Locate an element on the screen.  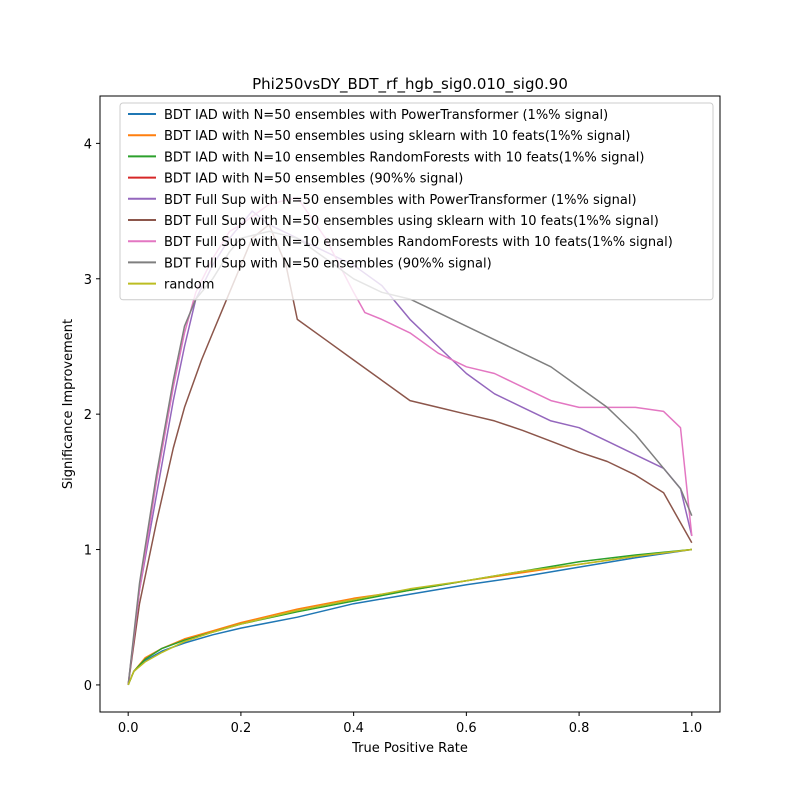
x-tick-label: 0.4 is located at coordinates (353, 728).